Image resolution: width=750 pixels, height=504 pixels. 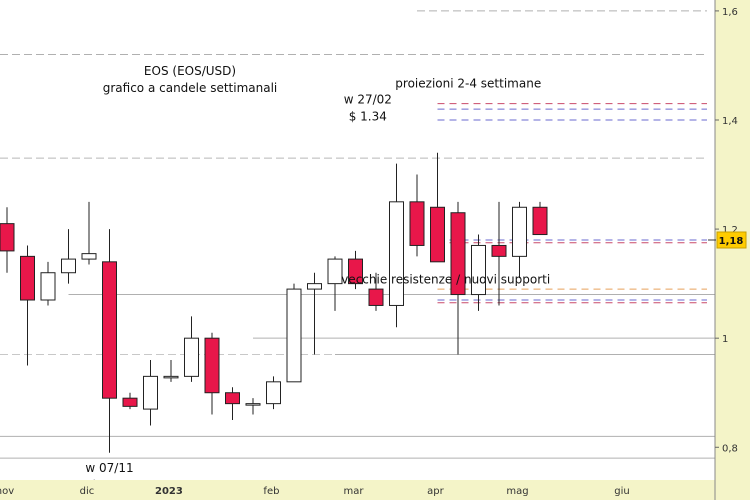 I want to click on y-tick-label: 0,8, so click(x=730, y=448).